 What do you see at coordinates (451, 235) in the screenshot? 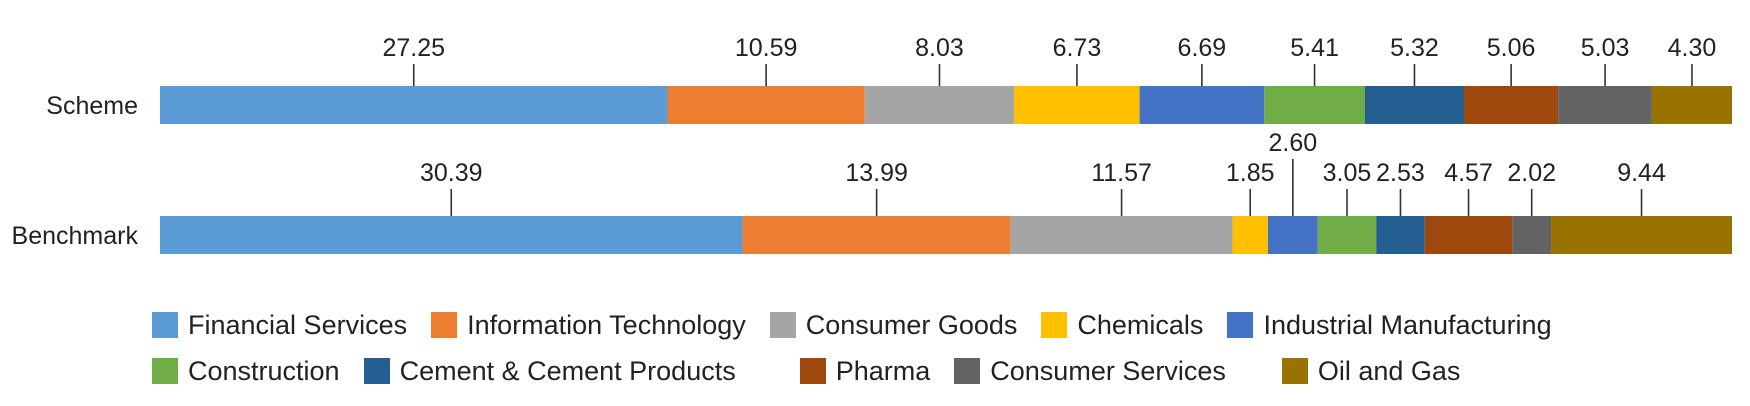
I see `bar-benchmark-financial-services` at bounding box center [451, 235].